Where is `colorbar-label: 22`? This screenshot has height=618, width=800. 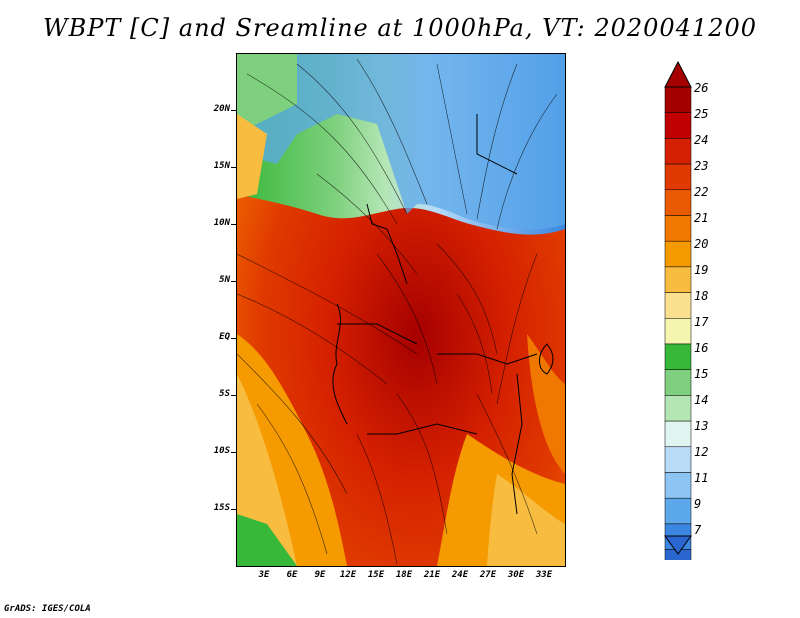 colorbar-label: 22 is located at coordinates (701, 192).